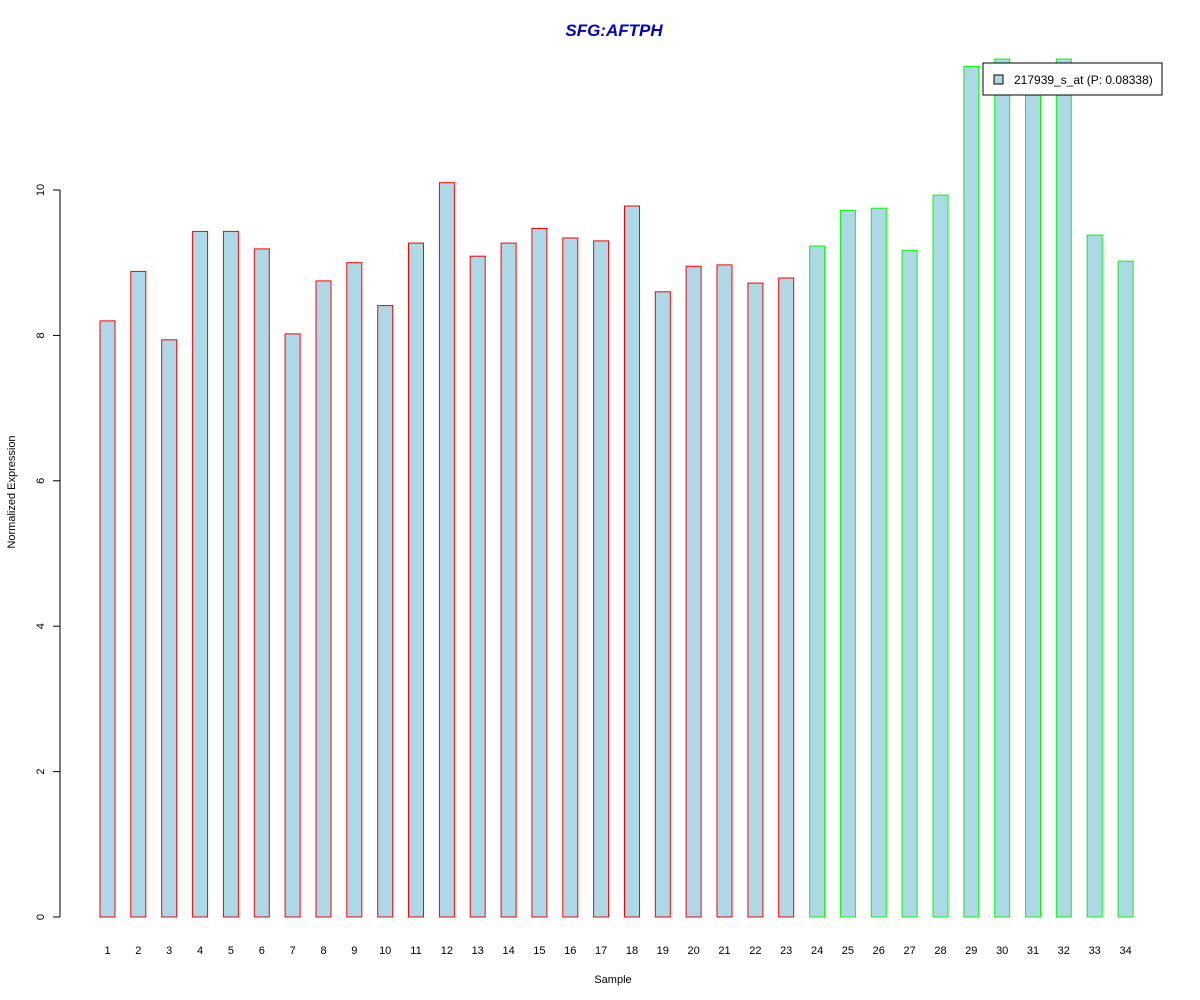 This screenshot has width=1200, height=1000. Describe the element at coordinates (693, 951) in the screenshot. I see `x-tick-label: 20` at that location.